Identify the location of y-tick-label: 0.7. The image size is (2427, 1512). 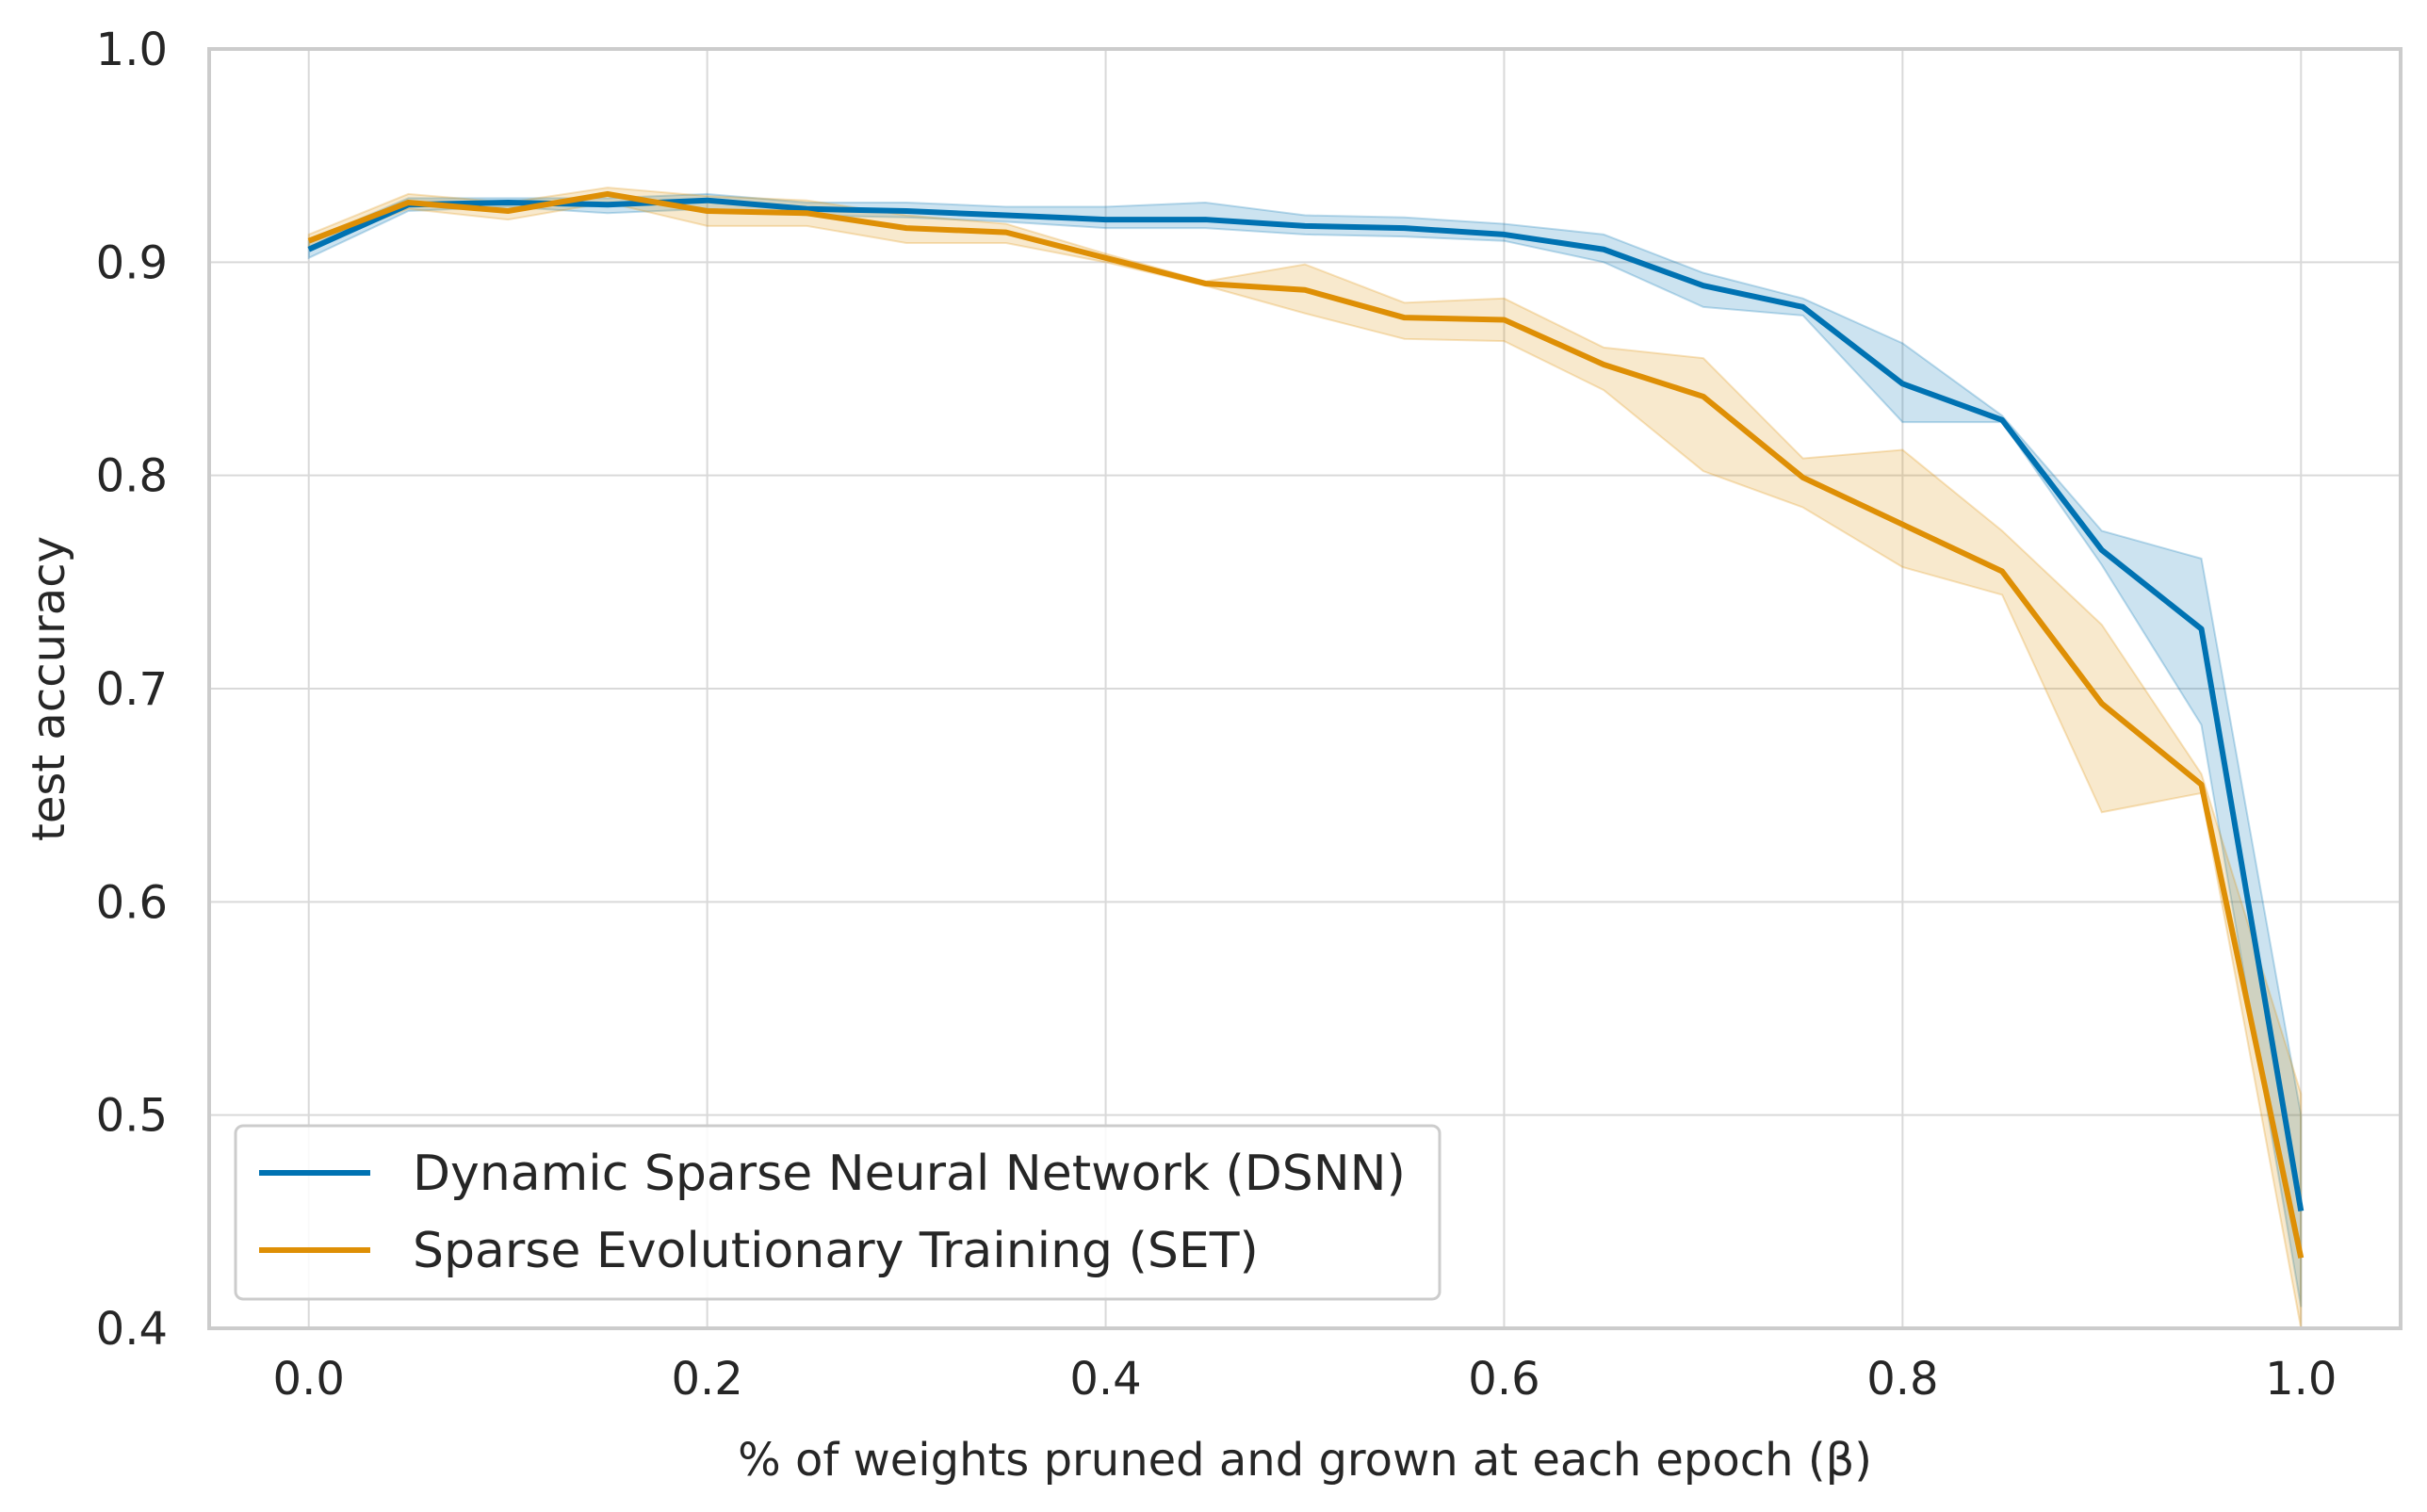
(132, 689).